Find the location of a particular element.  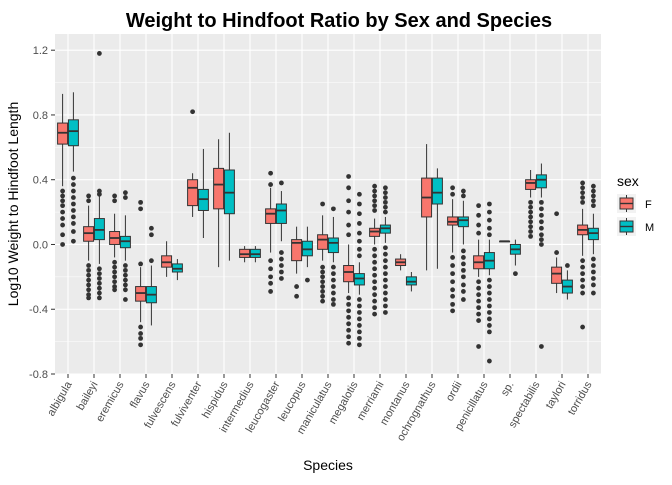

box-F-taylori is located at coordinates (557, 252).